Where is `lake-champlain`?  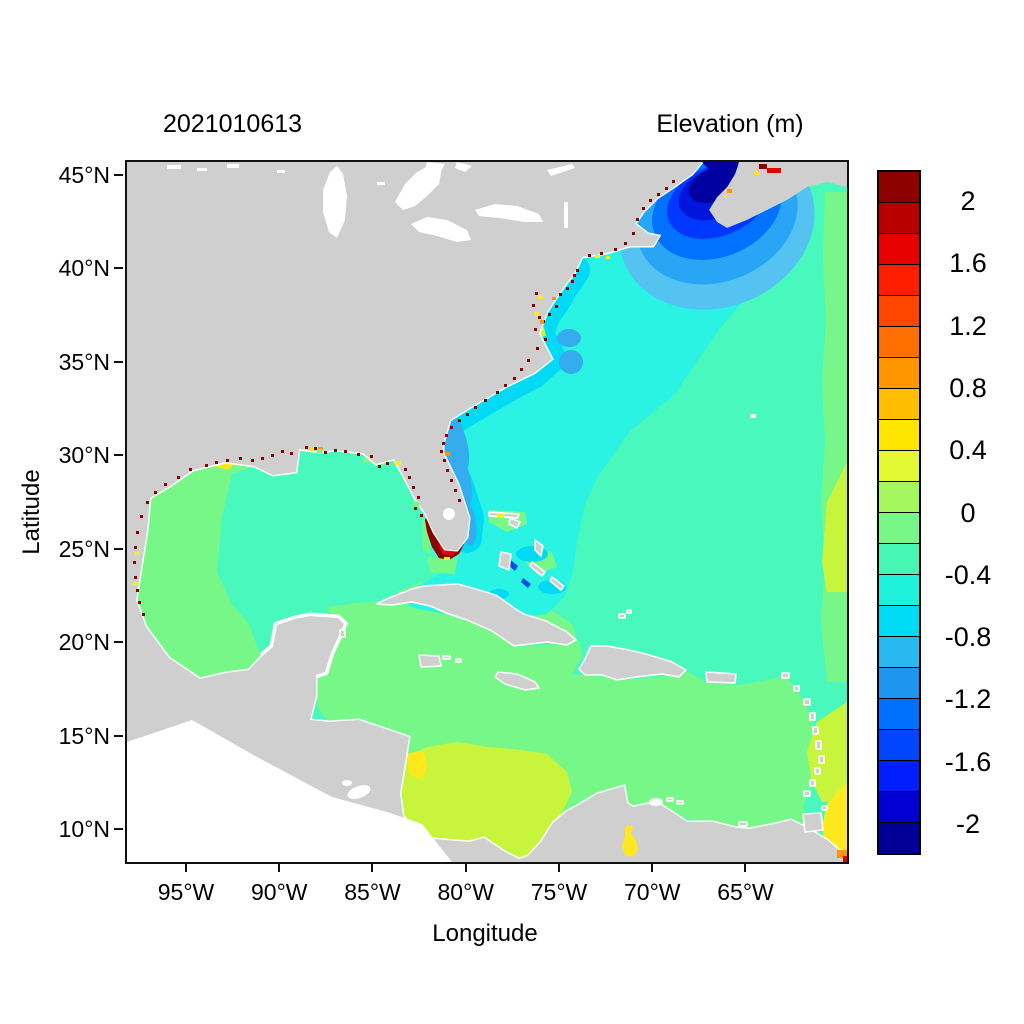 lake-champlain is located at coordinates (566, 215).